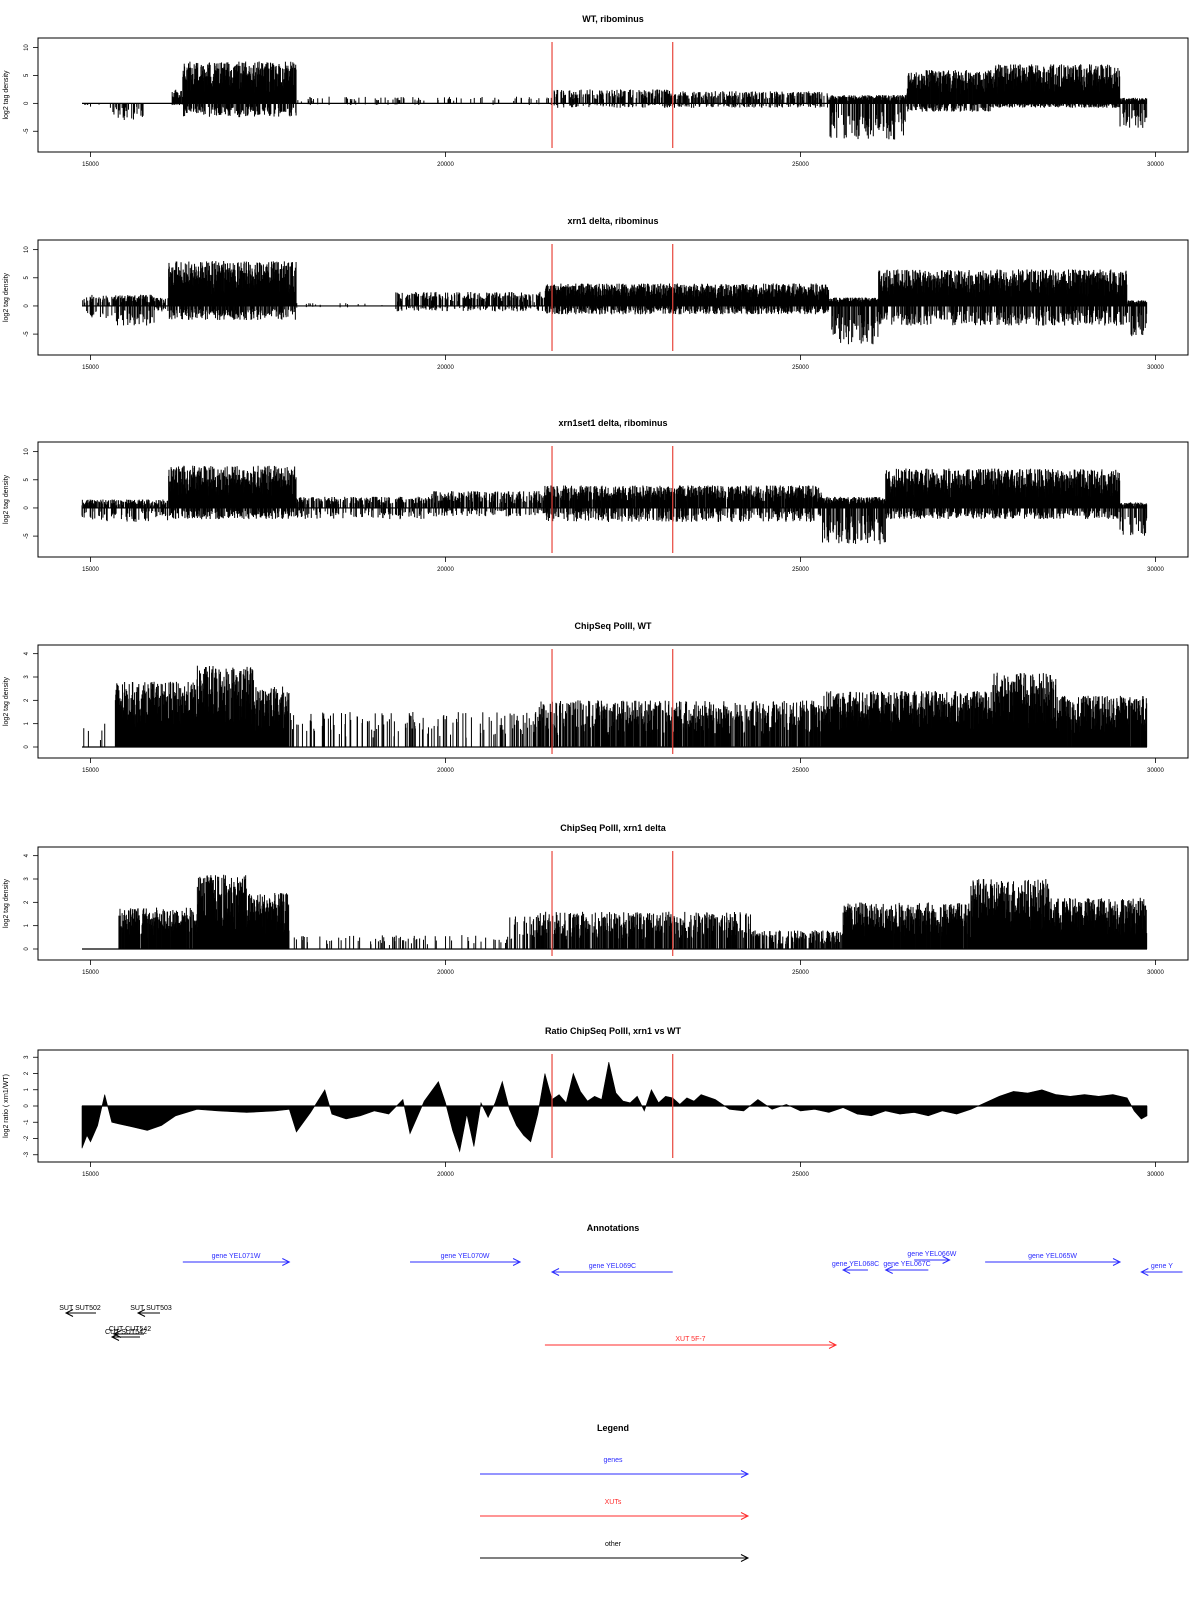  Describe the element at coordinates (613, 19) in the screenshot. I see `panel-title: WT, ribominus` at that location.